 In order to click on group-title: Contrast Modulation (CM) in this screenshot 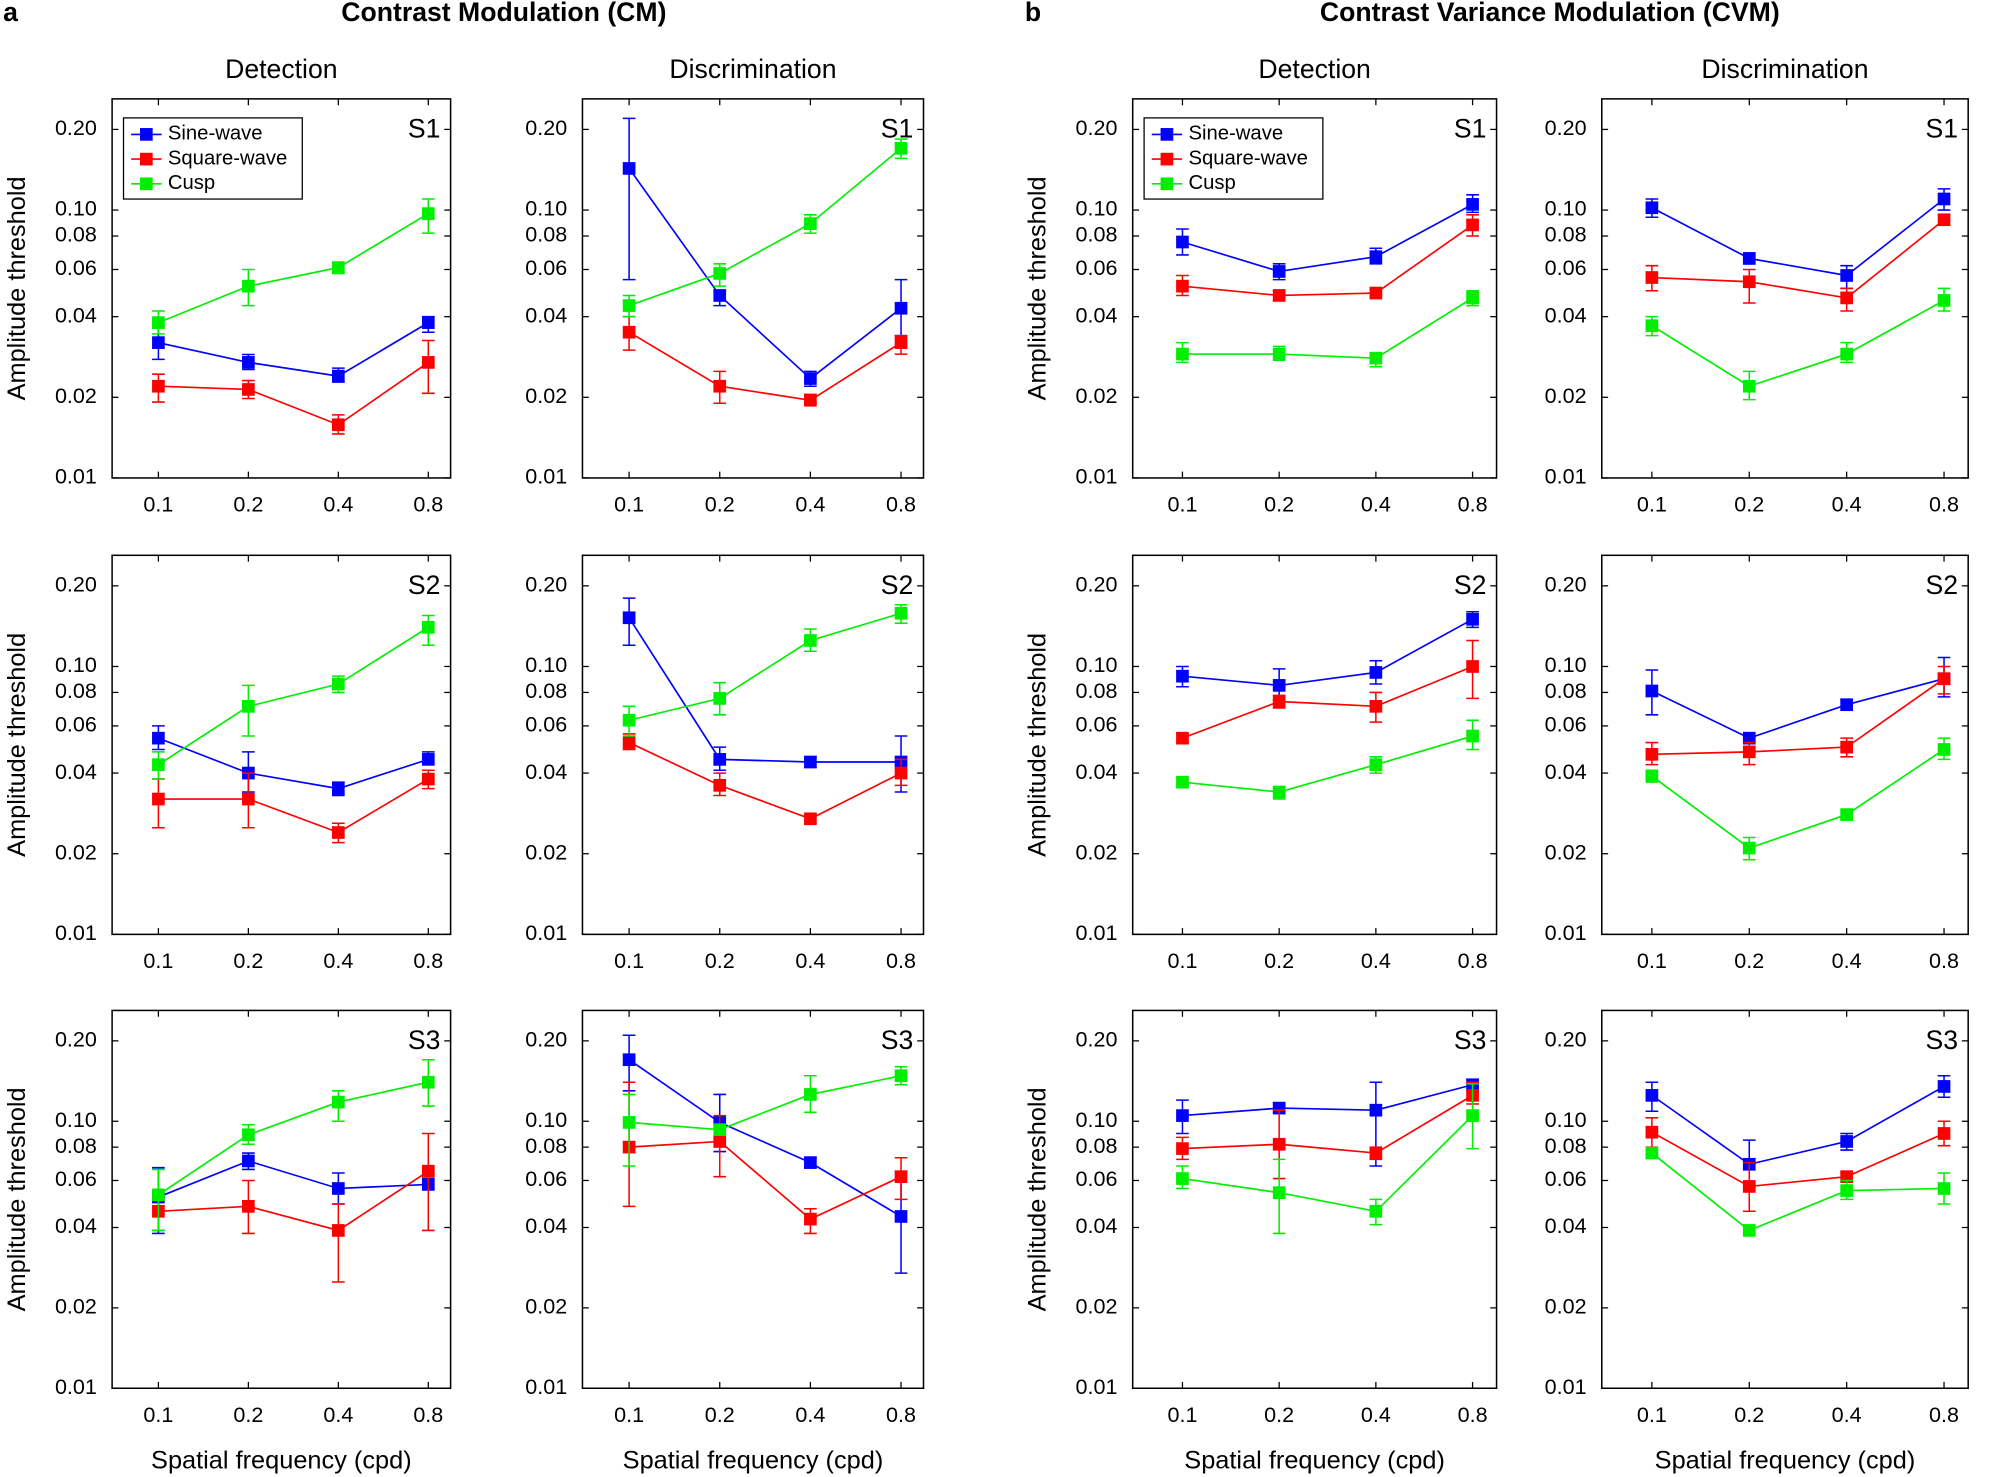, I will do `click(503, 13)`.